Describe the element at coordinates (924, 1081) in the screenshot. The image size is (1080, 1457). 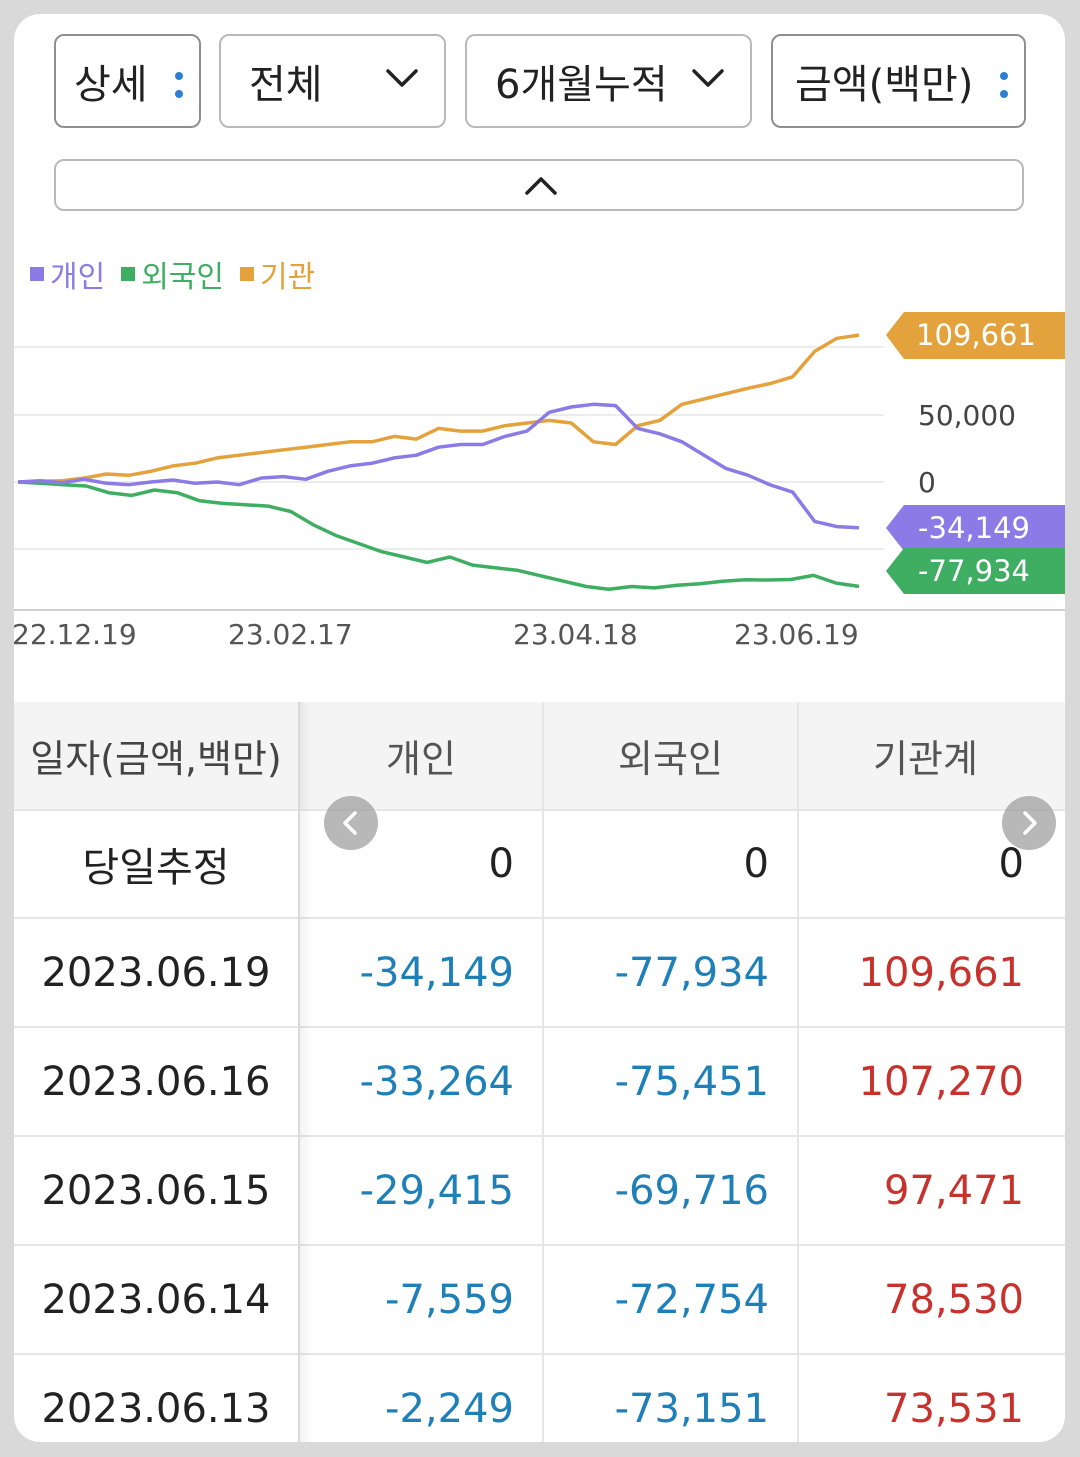
I see `row-institution: 107,270` at that location.